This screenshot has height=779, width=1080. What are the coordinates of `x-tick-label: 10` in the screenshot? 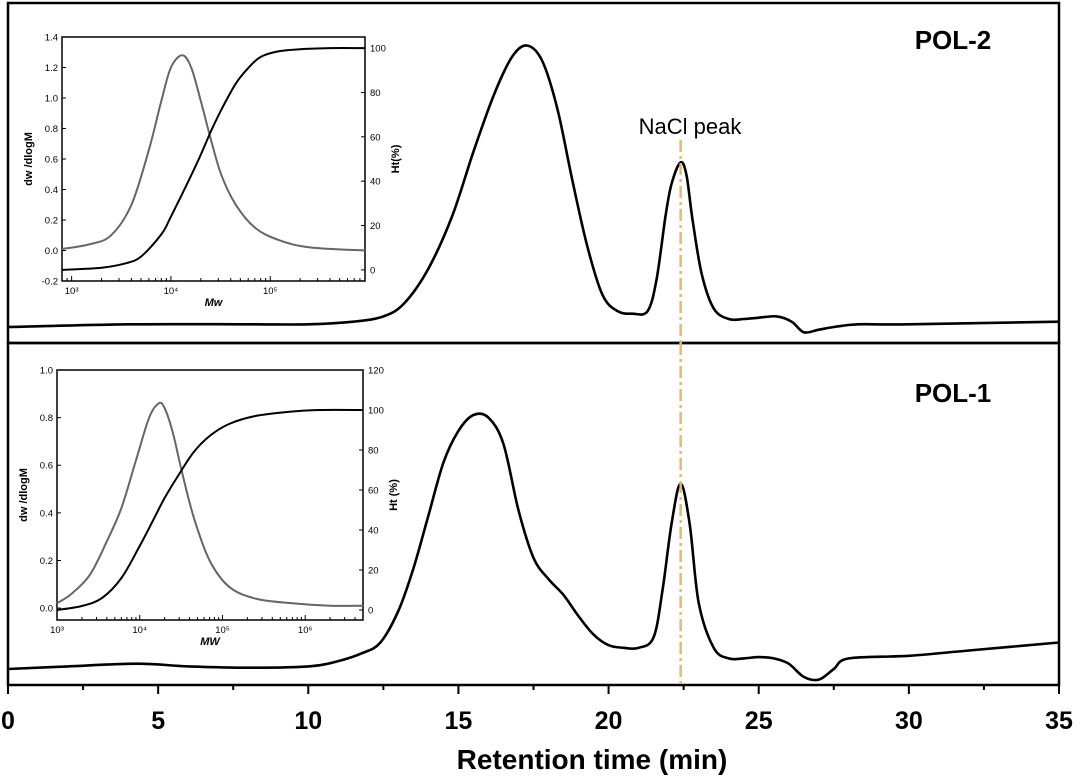 It's located at (308, 721).